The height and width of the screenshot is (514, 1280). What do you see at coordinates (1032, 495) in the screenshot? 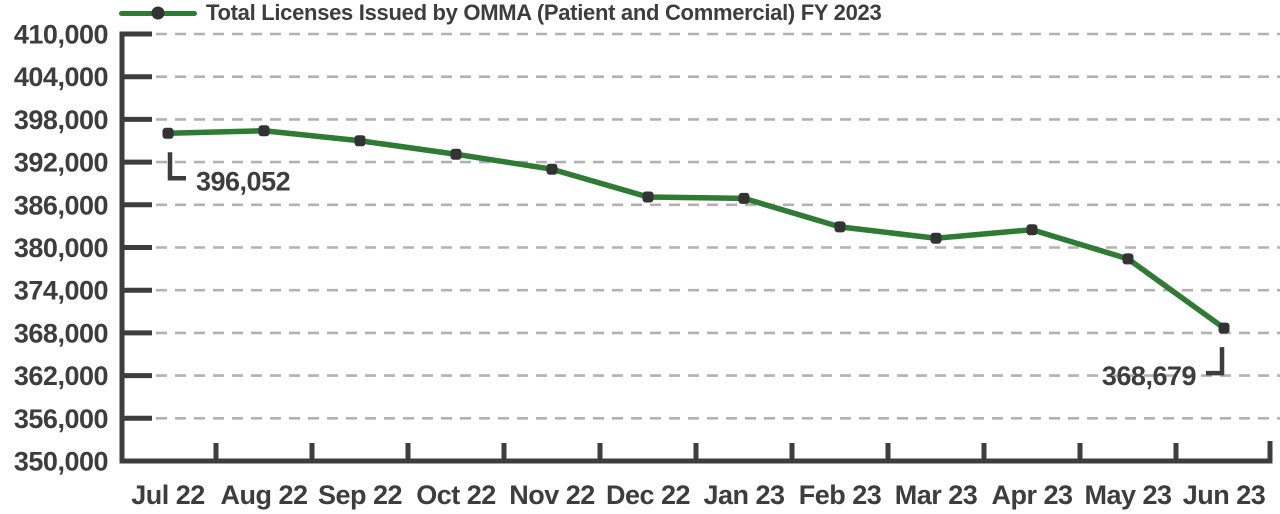
I see `x-axis-label: Apr 23` at bounding box center [1032, 495].